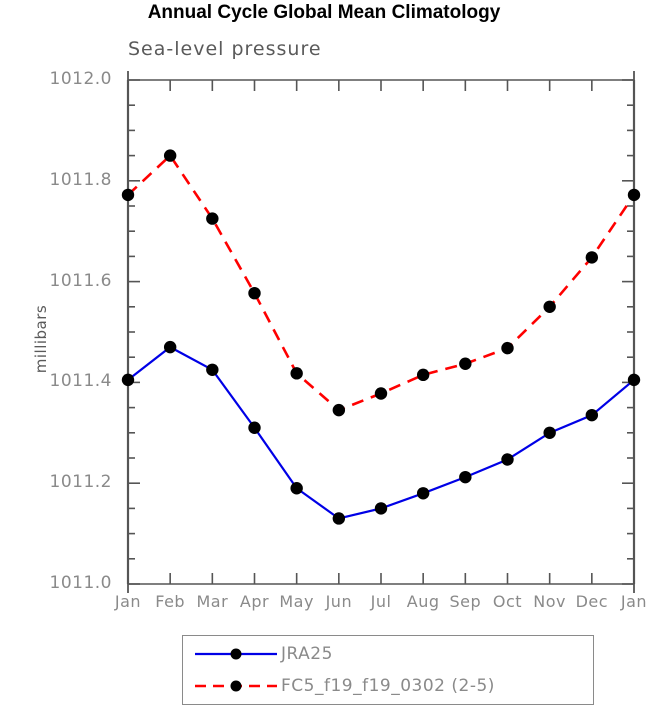  I want to click on x-tick-label: Feb, so click(170, 601).